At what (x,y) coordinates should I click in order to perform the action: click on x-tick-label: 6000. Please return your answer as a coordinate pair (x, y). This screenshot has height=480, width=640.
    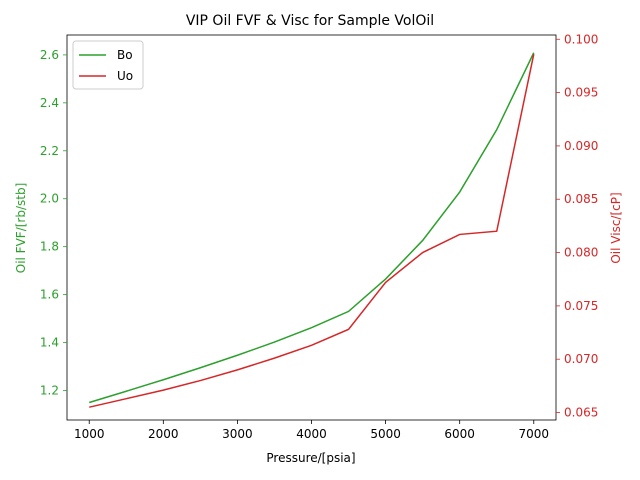
    Looking at the image, I should click on (459, 434).